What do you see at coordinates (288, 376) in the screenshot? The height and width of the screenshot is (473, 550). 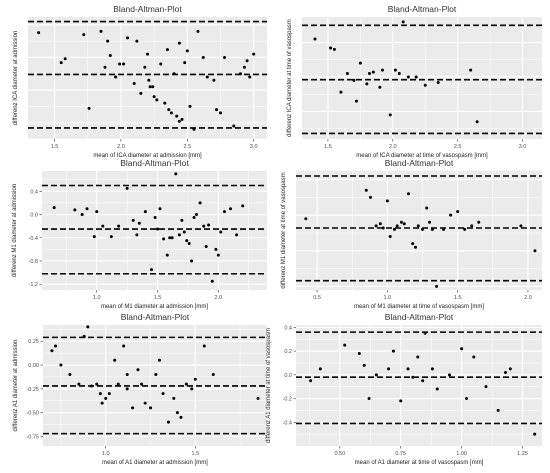 I see `y-tick-label: 0.0` at bounding box center [288, 376].